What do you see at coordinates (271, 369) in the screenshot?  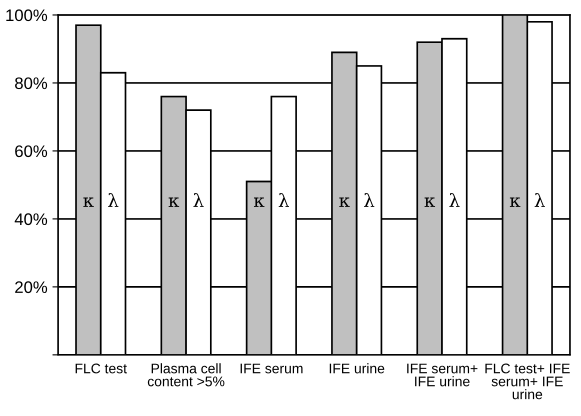 I see `x-tick-label: IFE serum` at bounding box center [271, 369].